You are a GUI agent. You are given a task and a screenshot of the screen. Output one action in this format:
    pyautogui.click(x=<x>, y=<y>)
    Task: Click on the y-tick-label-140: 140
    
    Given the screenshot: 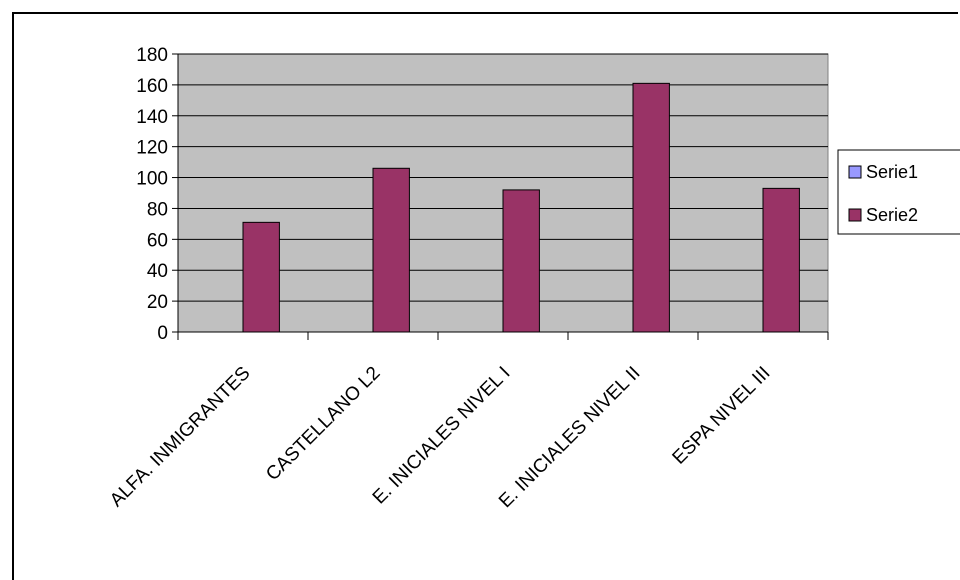 What is the action you would take?
    pyautogui.click(x=152, y=117)
    